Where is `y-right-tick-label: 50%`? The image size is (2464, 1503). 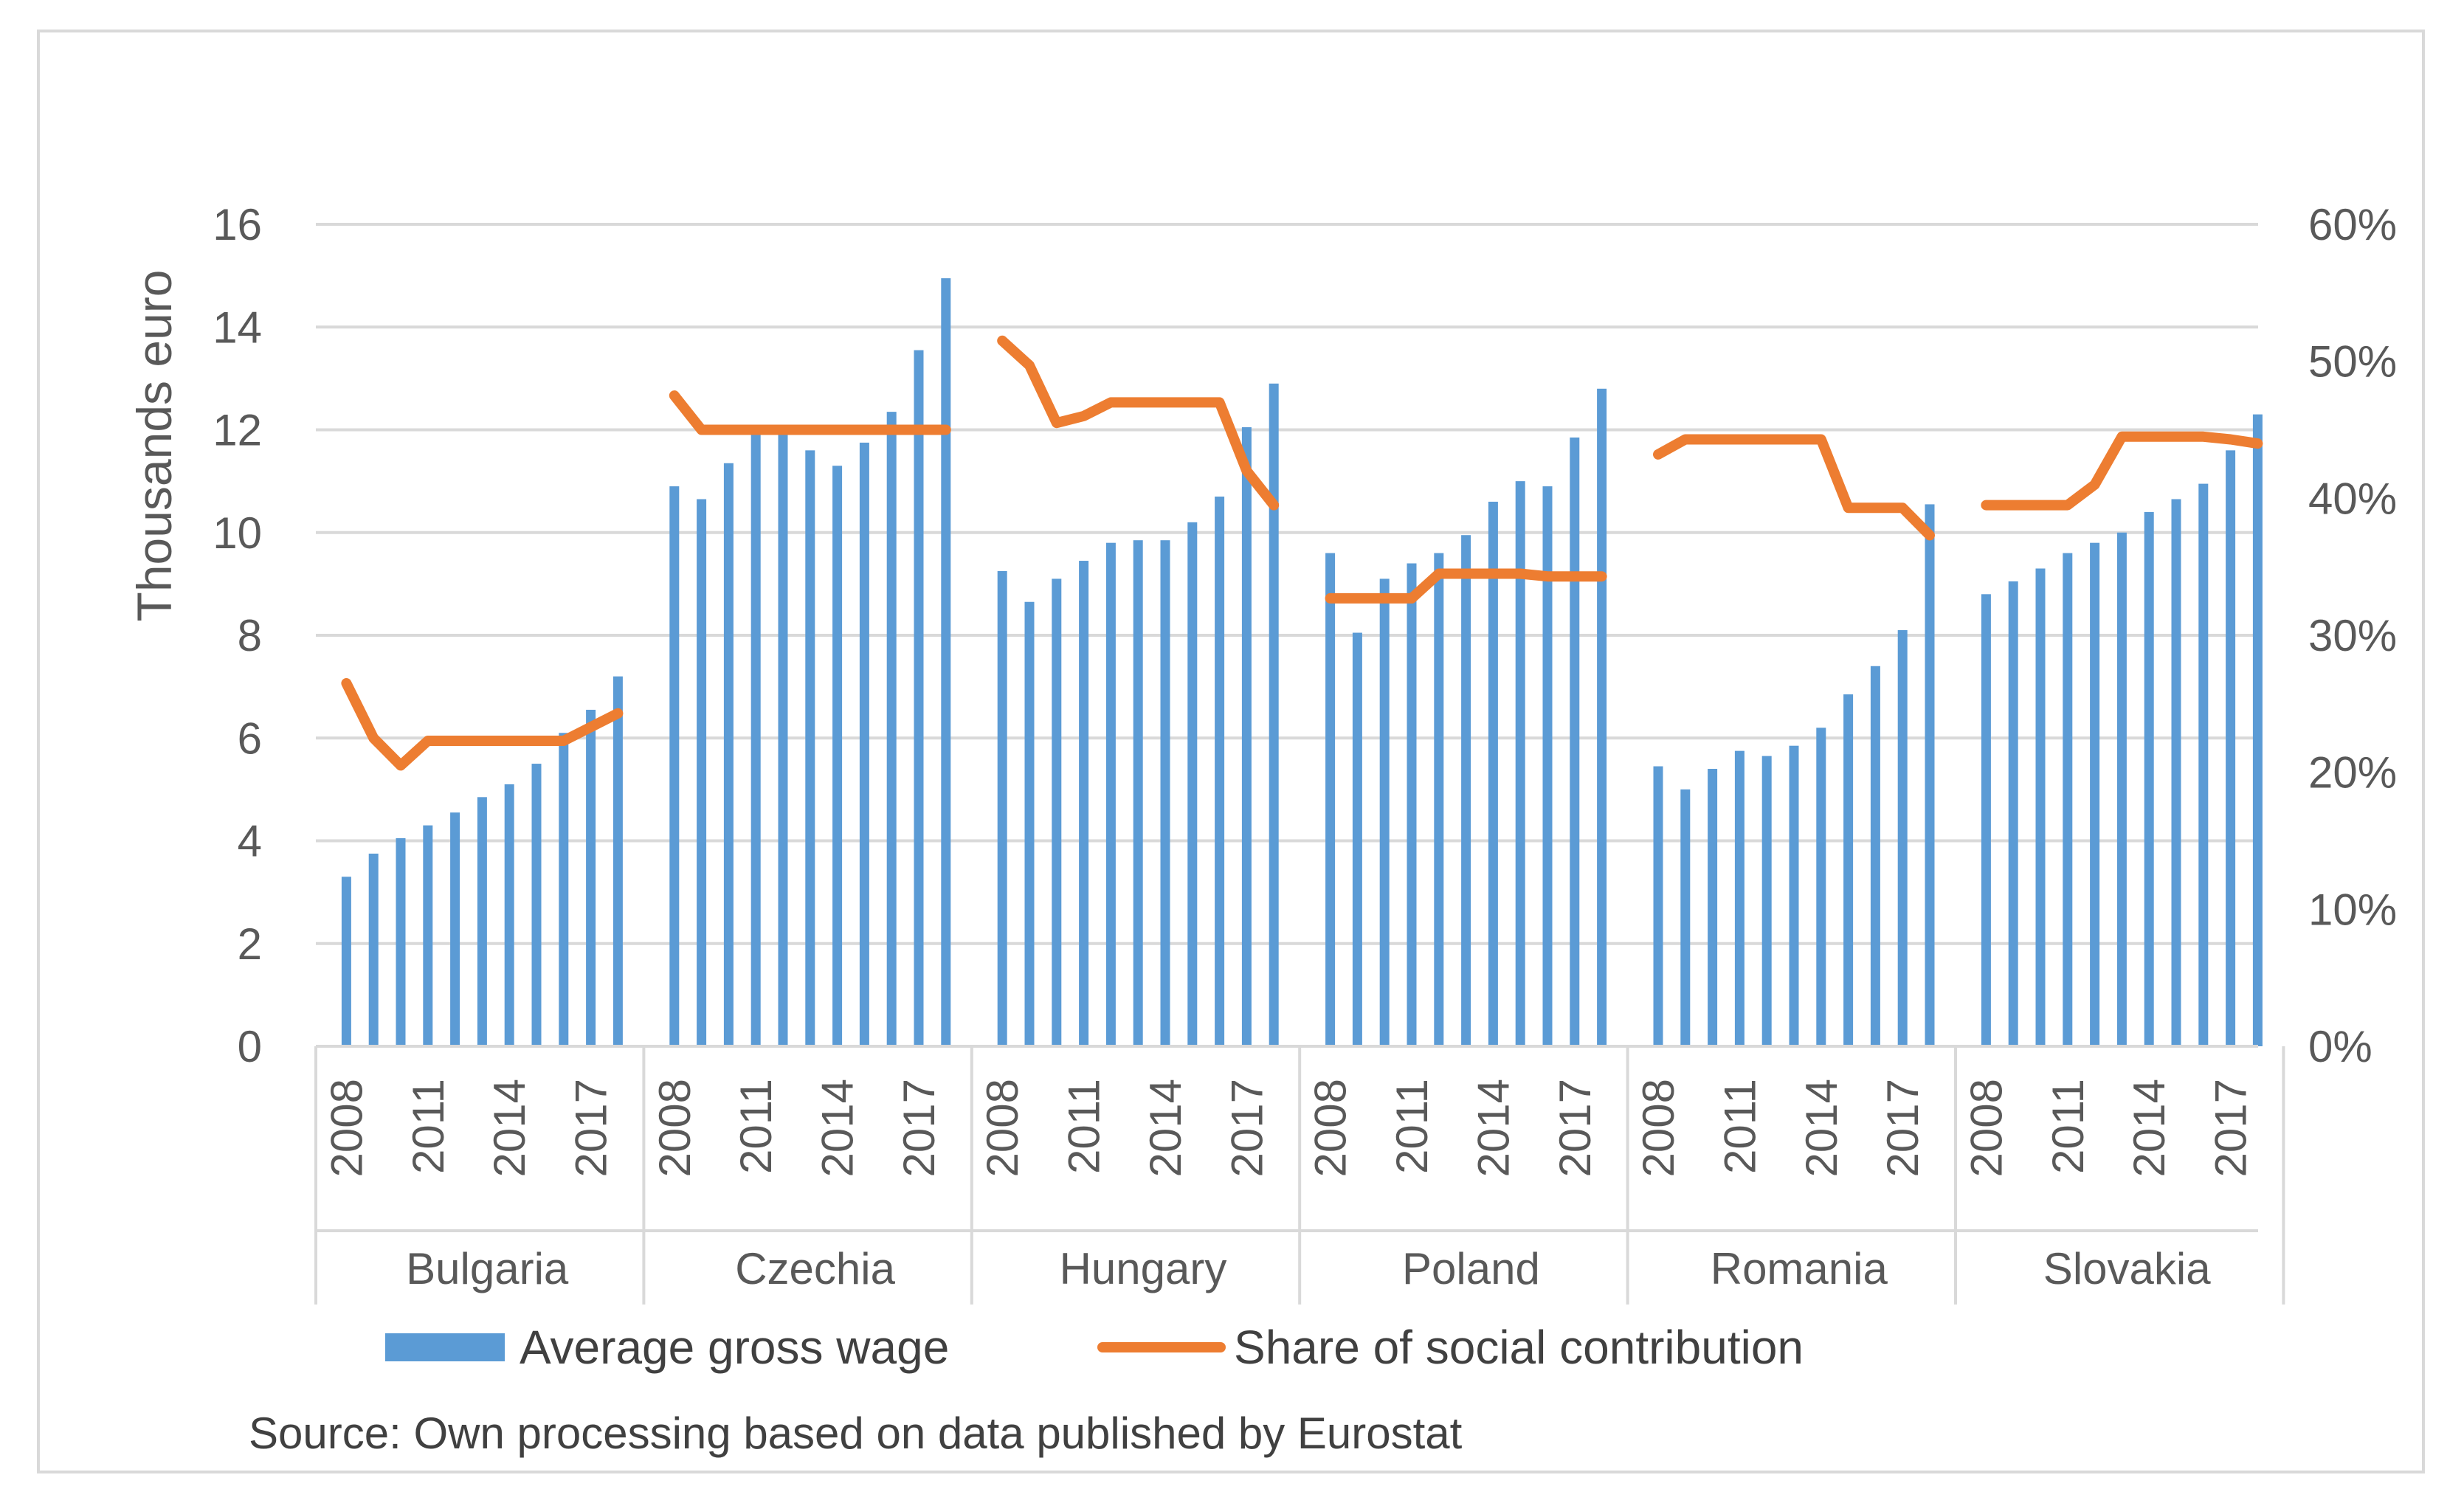 y-right-tick-label: 50% is located at coordinates (2353, 362).